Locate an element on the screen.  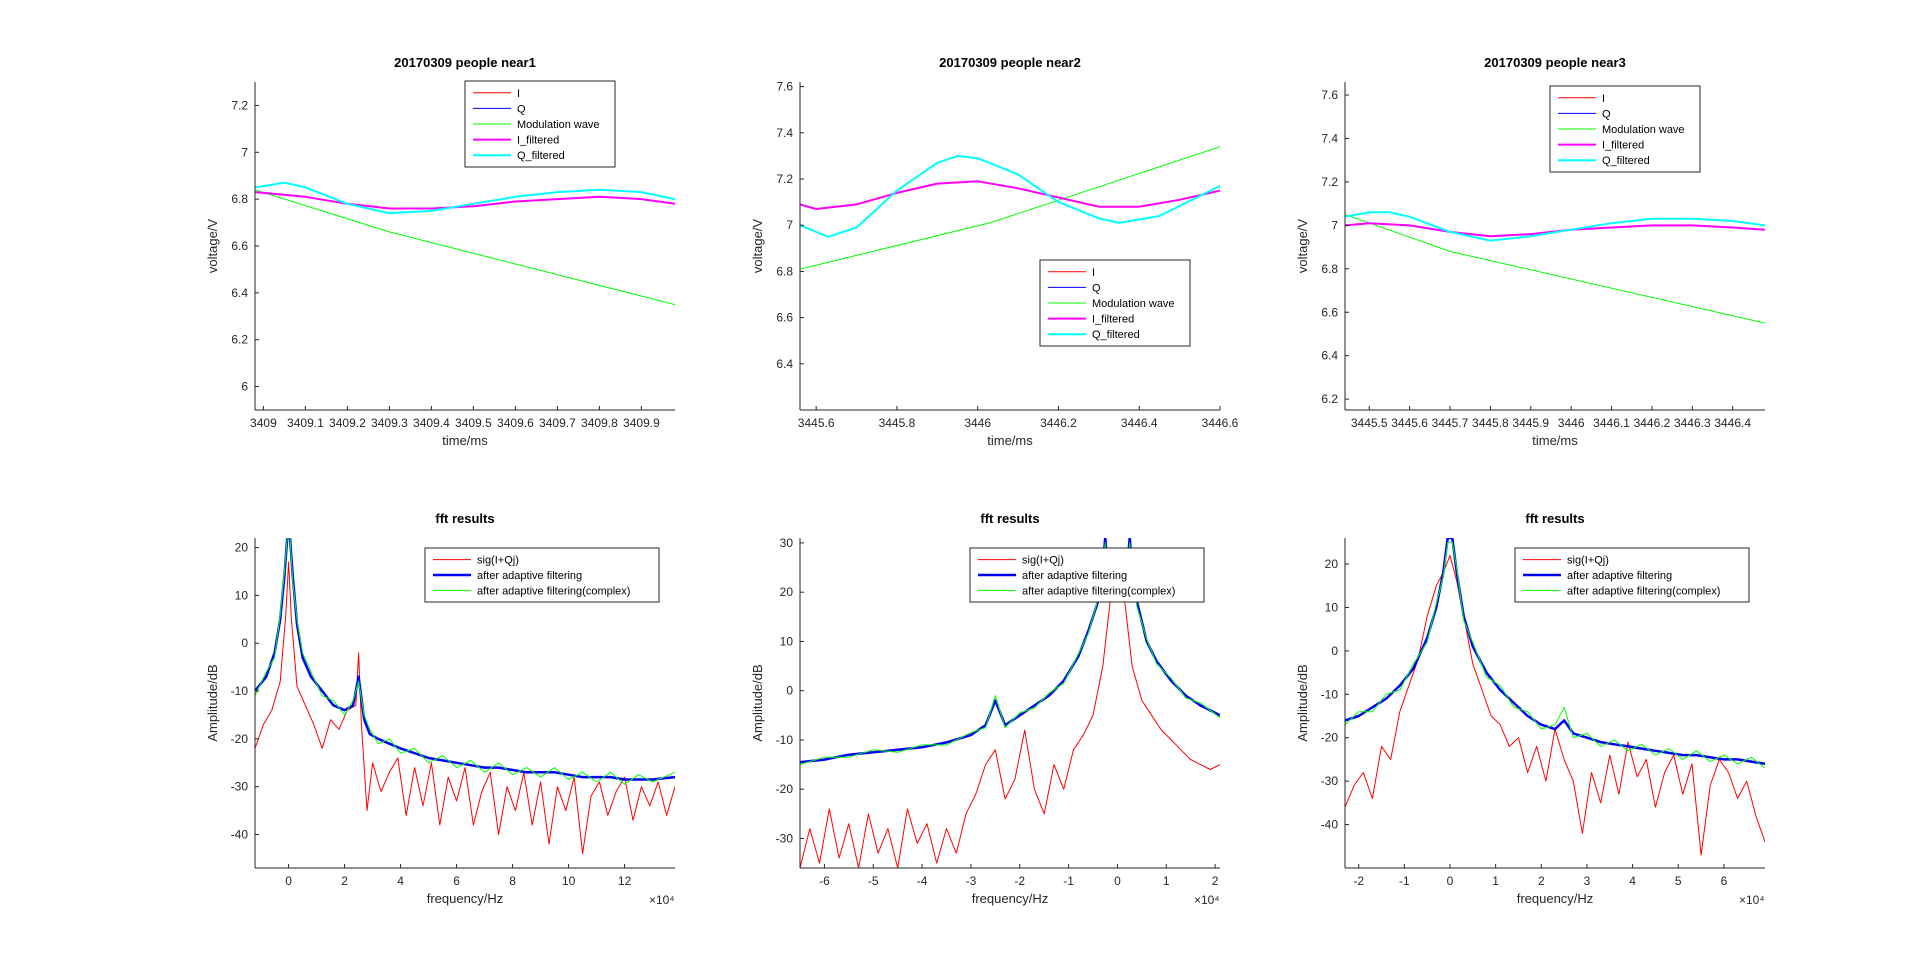
series-line-complex is located at coordinates (465, 661).